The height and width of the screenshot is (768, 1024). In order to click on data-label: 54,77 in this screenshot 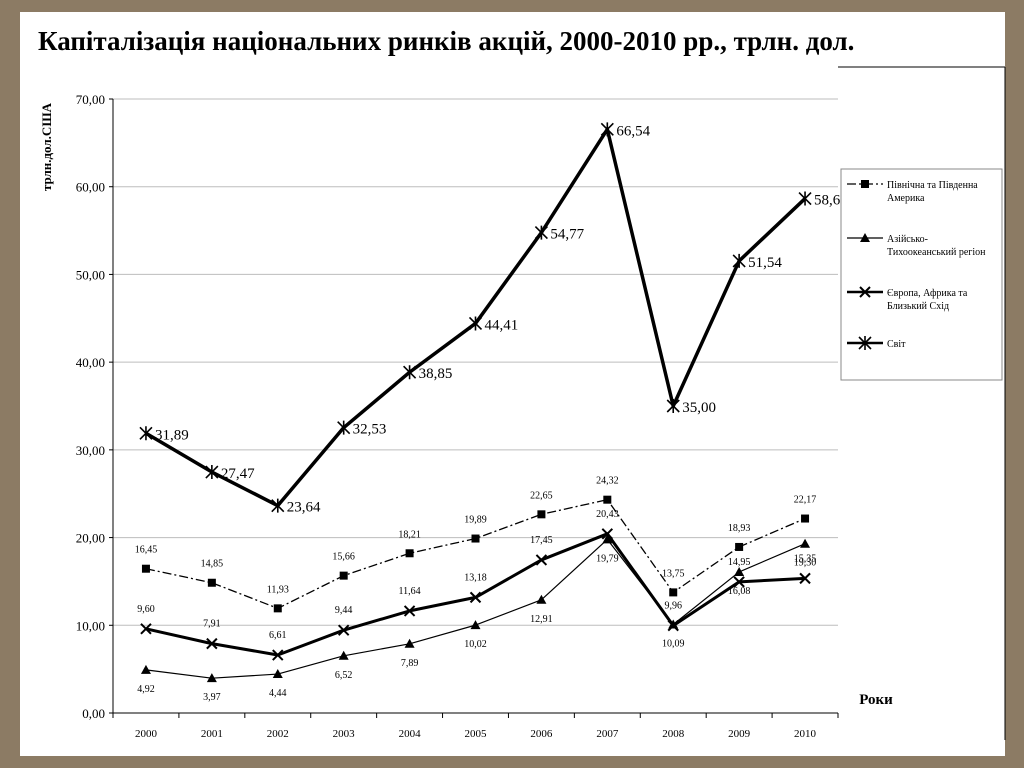, I will do `click(567, 235)`.